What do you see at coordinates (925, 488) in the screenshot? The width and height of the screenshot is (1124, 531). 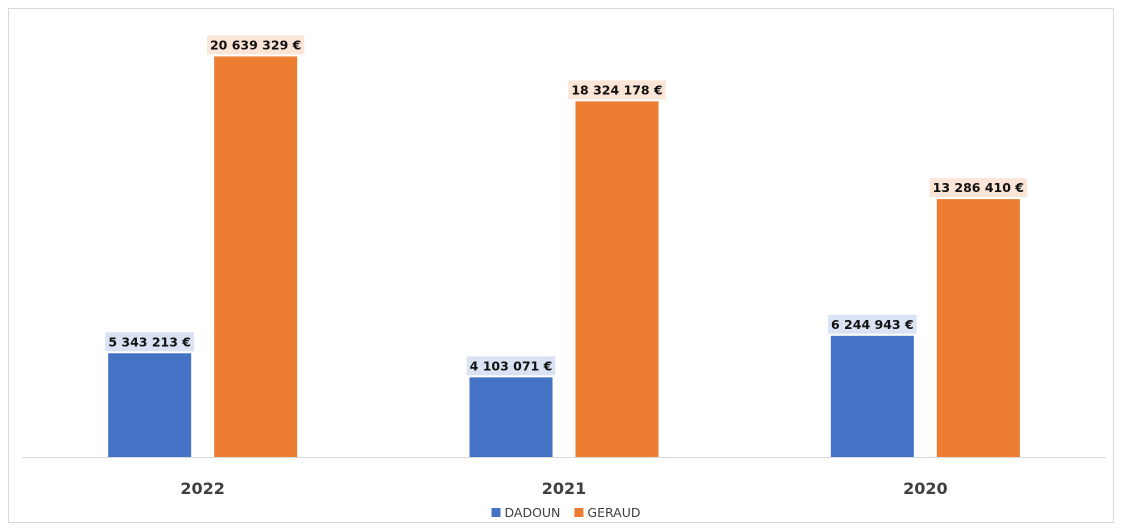 I see `x-tick-label-2020: 2020` at bounding box center [925, 488].